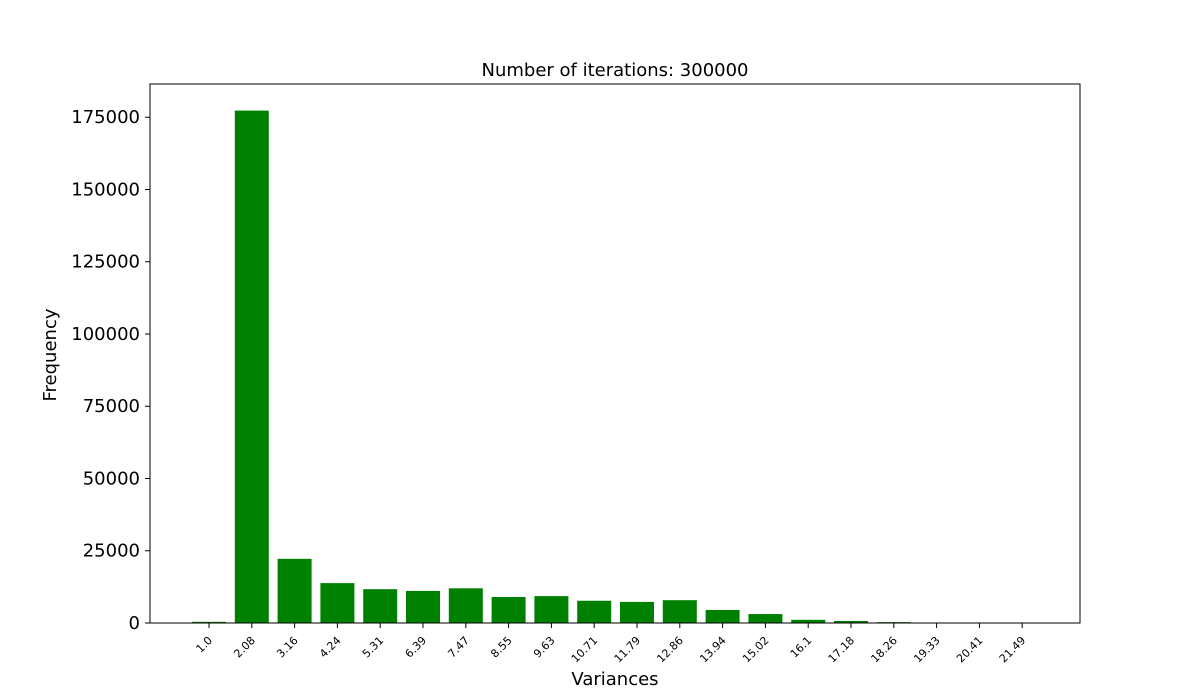 Image resolution: width=1200 pixels, height=700 pixels. What do you see at coordinates (883, 649) in the screenshot?
I see `x-tick-label: 18.26` at bounding box center [883, 649].